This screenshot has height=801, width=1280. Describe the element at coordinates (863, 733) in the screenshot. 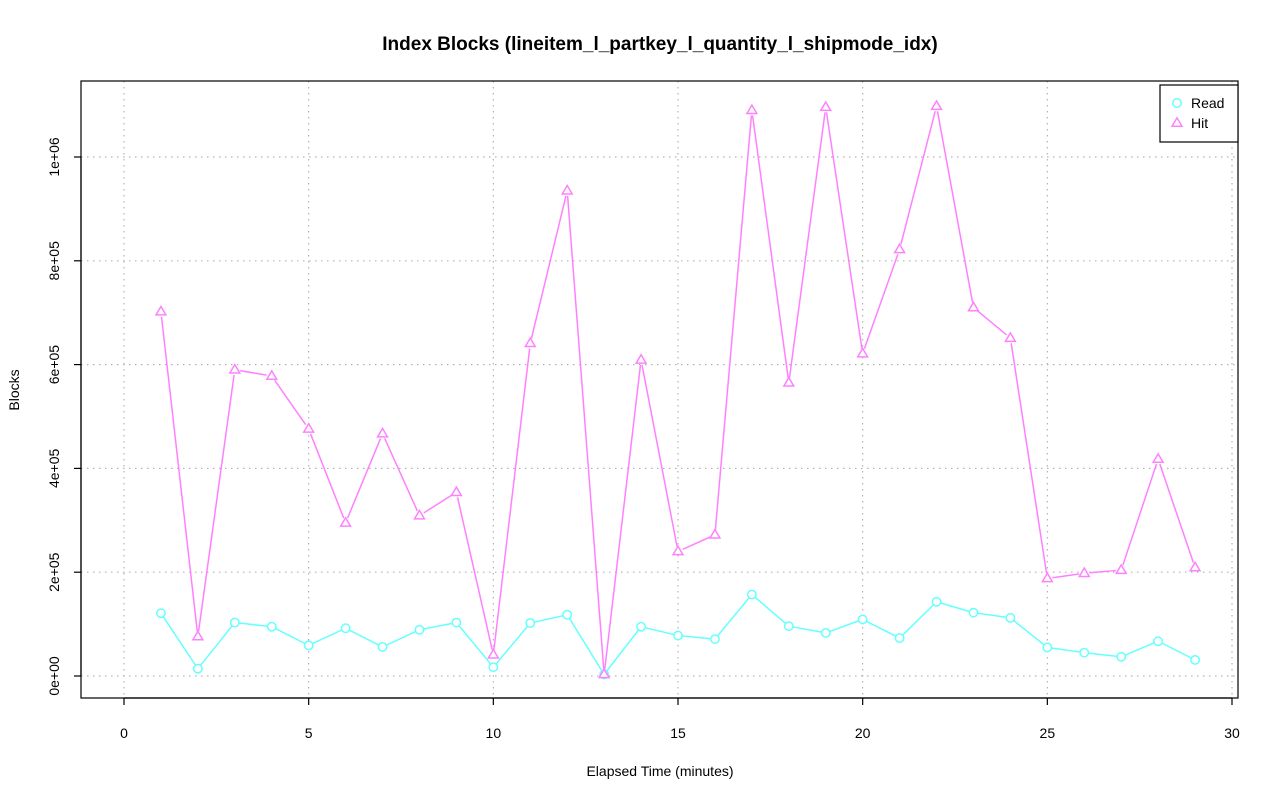

I see `x-tick-label: 20` at that location.